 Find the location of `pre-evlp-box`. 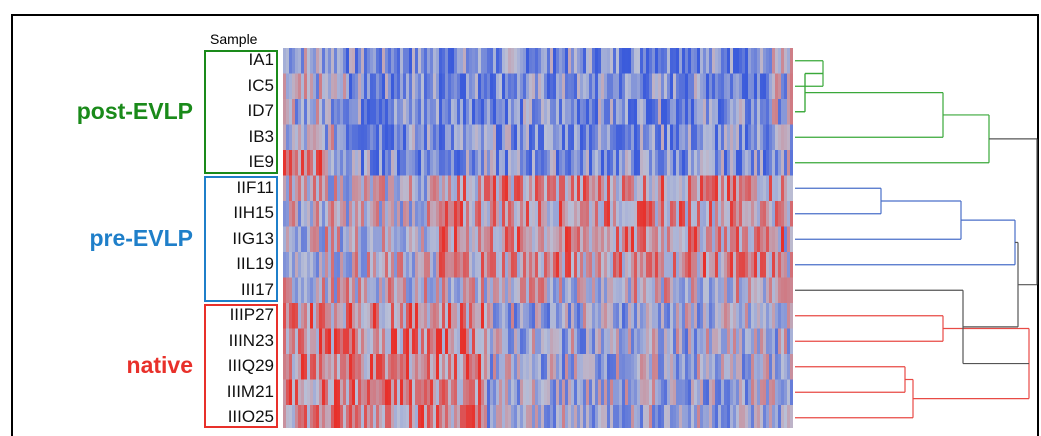

pre-evlp-box is located at coordinates (241, 239).